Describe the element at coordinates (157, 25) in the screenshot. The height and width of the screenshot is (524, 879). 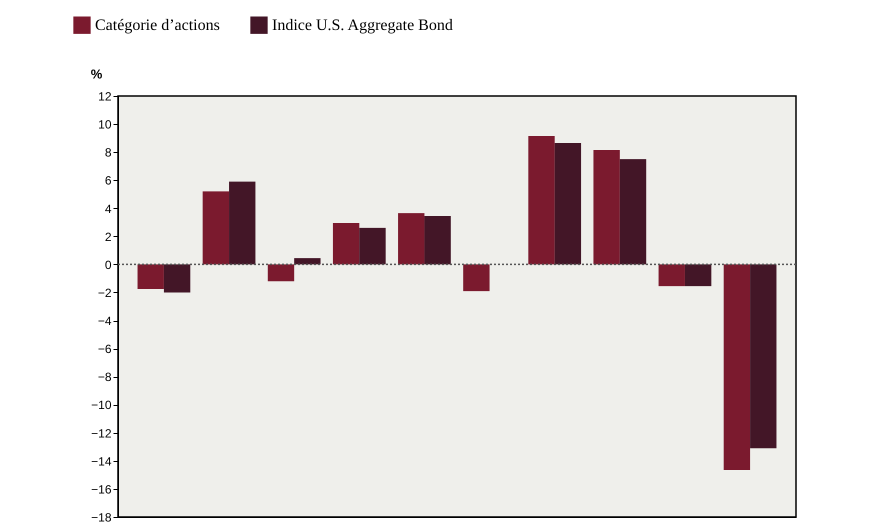
I see `legend-label: Catégorie d’actions` at that location.